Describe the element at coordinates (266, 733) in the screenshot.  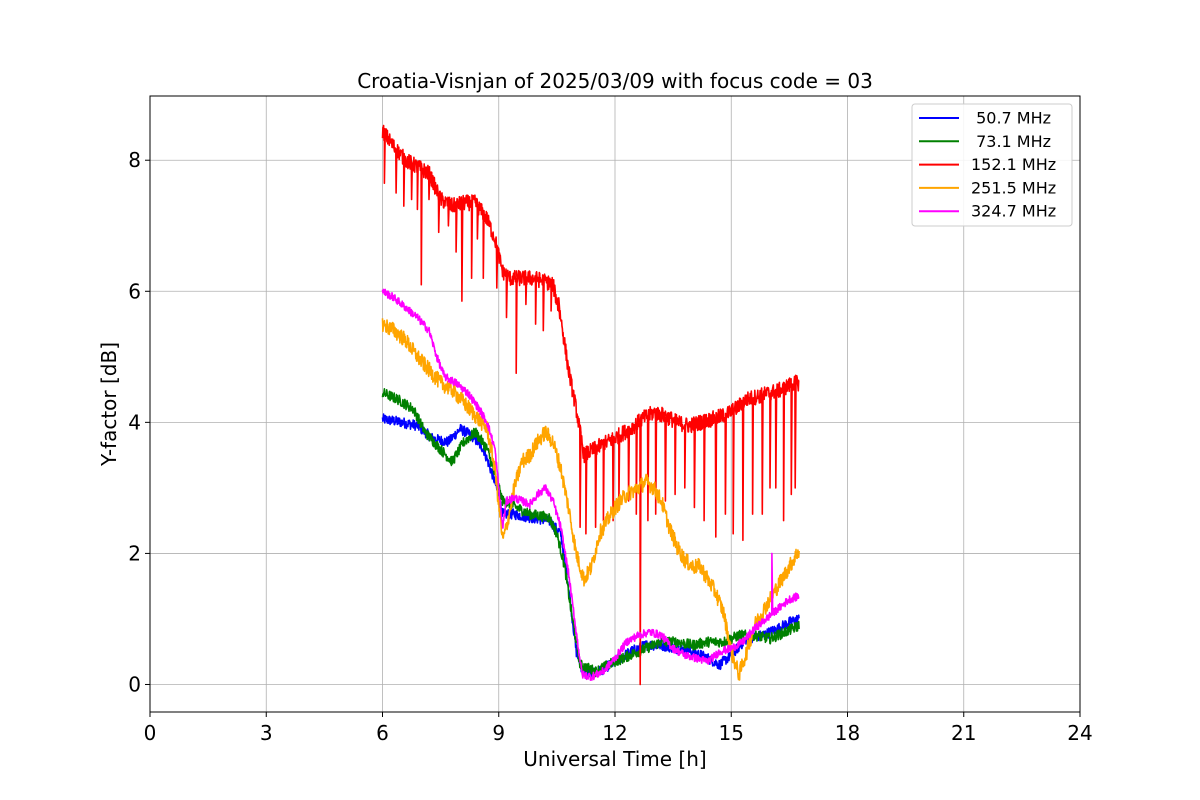
I see `x-tick-label: 3` at that location.